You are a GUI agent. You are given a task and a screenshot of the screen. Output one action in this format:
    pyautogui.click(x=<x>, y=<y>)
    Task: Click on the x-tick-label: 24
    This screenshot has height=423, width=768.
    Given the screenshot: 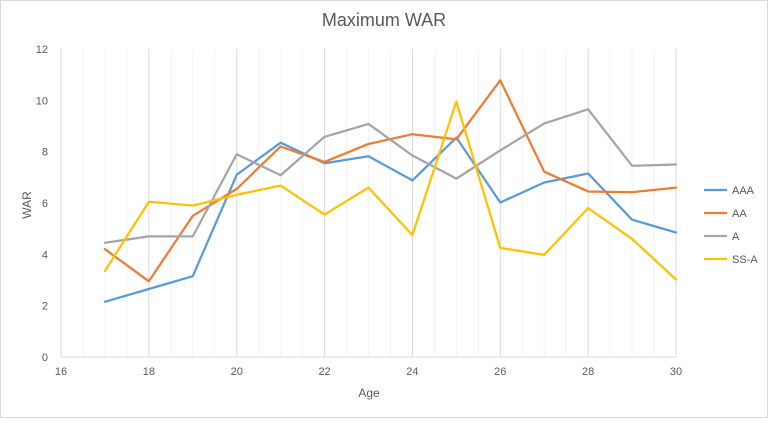 What is the action you would take?
    pyautogui.click(x=412, y=372)
    